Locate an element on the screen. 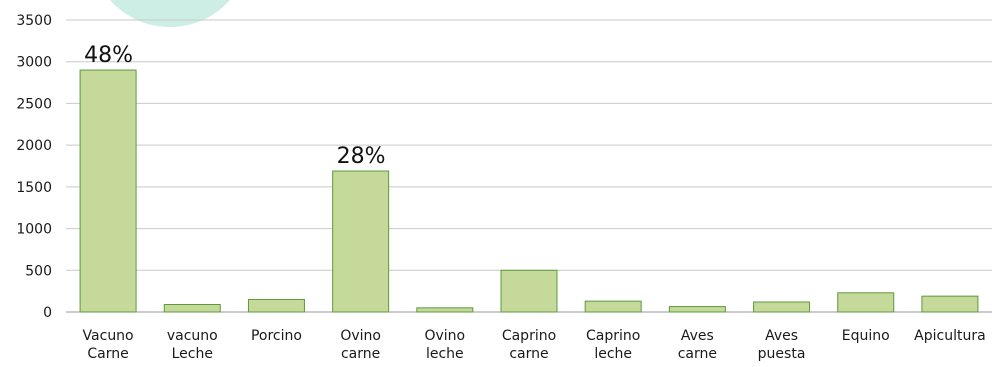 The height and width of the screenshot is (367, 992). x-tick-label: Porcino is located at coordinates (276, 336).